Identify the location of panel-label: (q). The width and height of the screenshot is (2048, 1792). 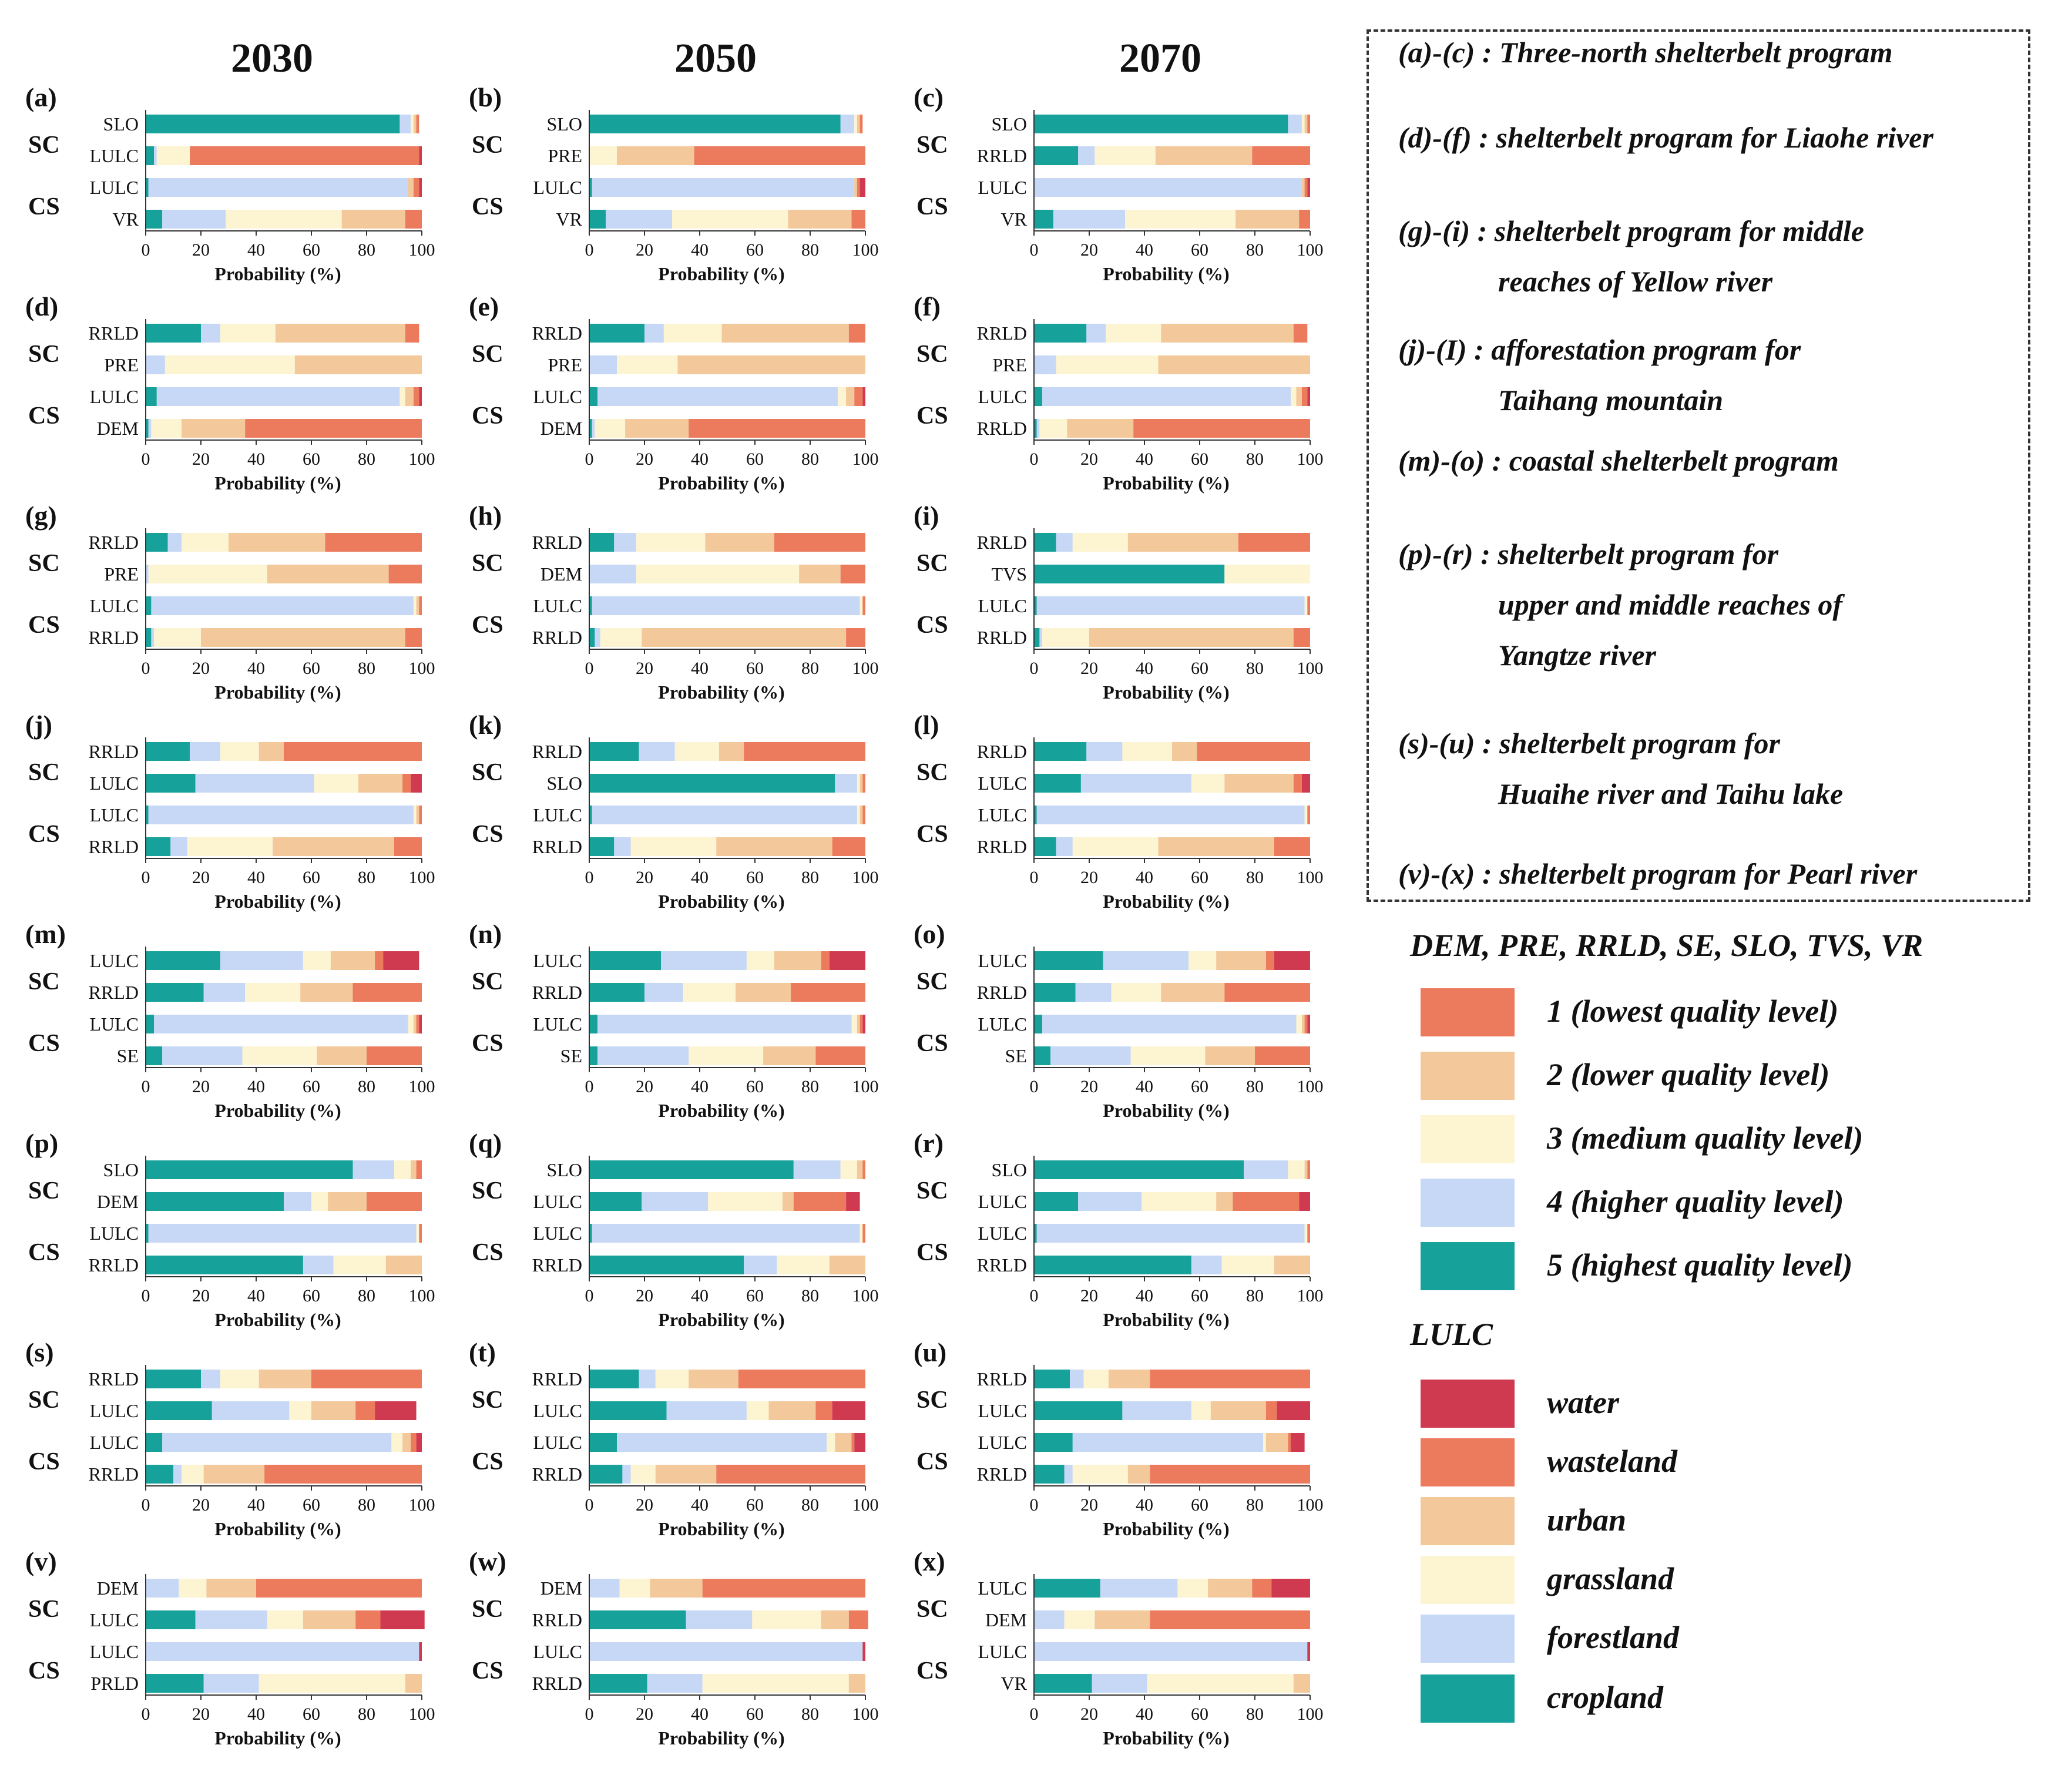
(485, 1143).